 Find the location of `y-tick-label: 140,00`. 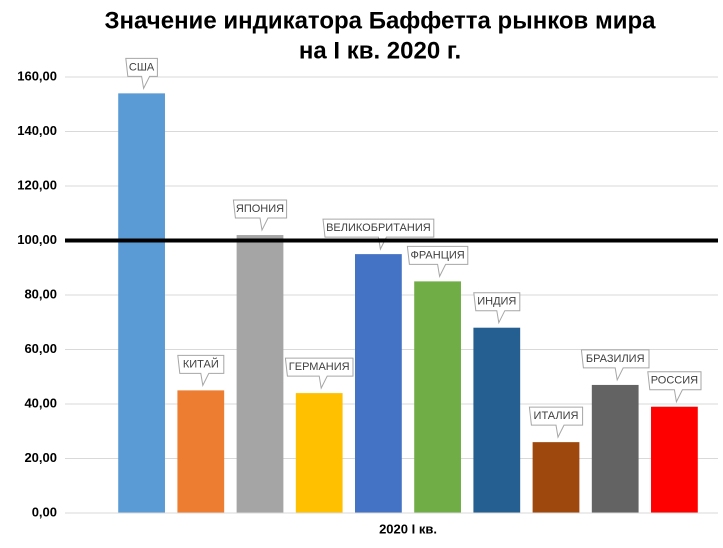

y-tick-label: 140,00 is located at coordinates (37, 130).